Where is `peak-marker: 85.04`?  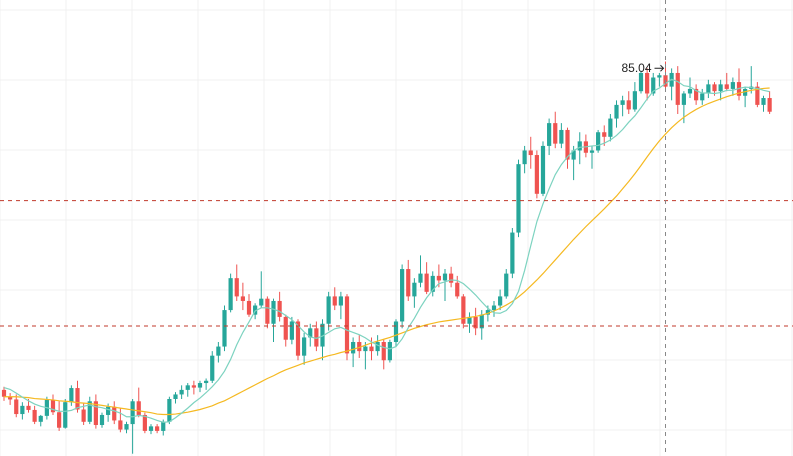 peak-marker: 85.04 is located at coordinates (643, 68).